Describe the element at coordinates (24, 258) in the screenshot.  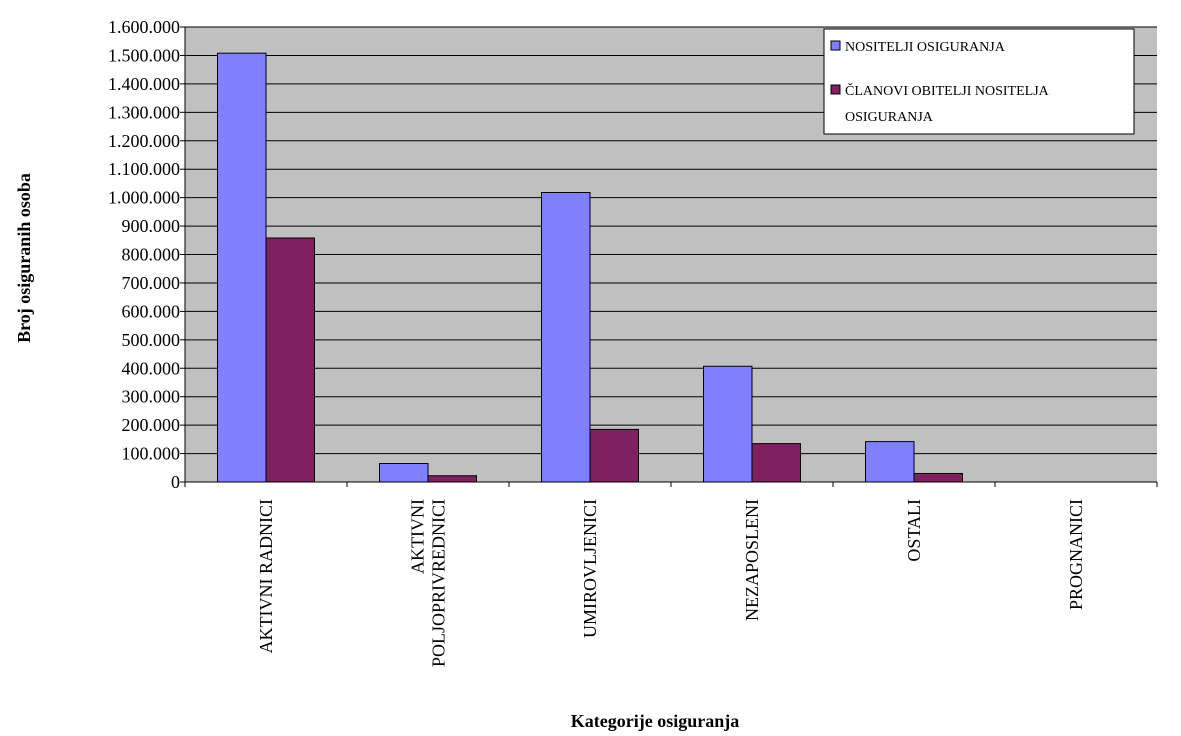
I see `y-axis-title: Broj osiguranih osoba` at that location.